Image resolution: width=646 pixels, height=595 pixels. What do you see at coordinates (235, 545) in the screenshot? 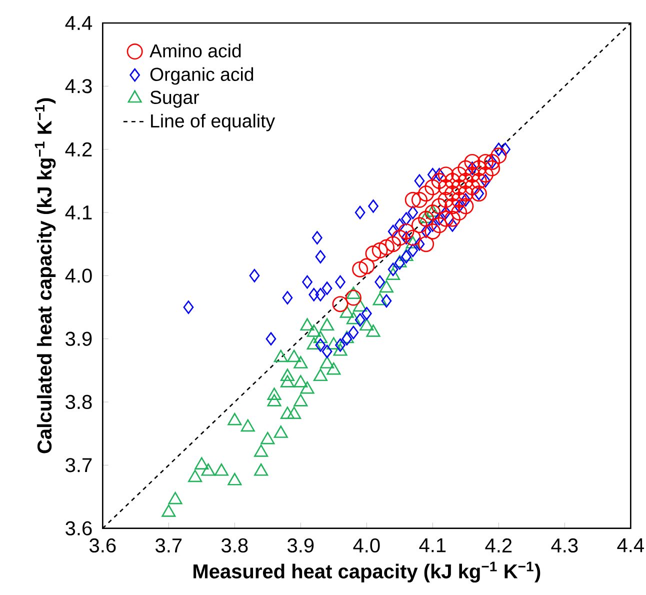
I see `x-tick-label: 3.8` at bounding box center [235, 545].